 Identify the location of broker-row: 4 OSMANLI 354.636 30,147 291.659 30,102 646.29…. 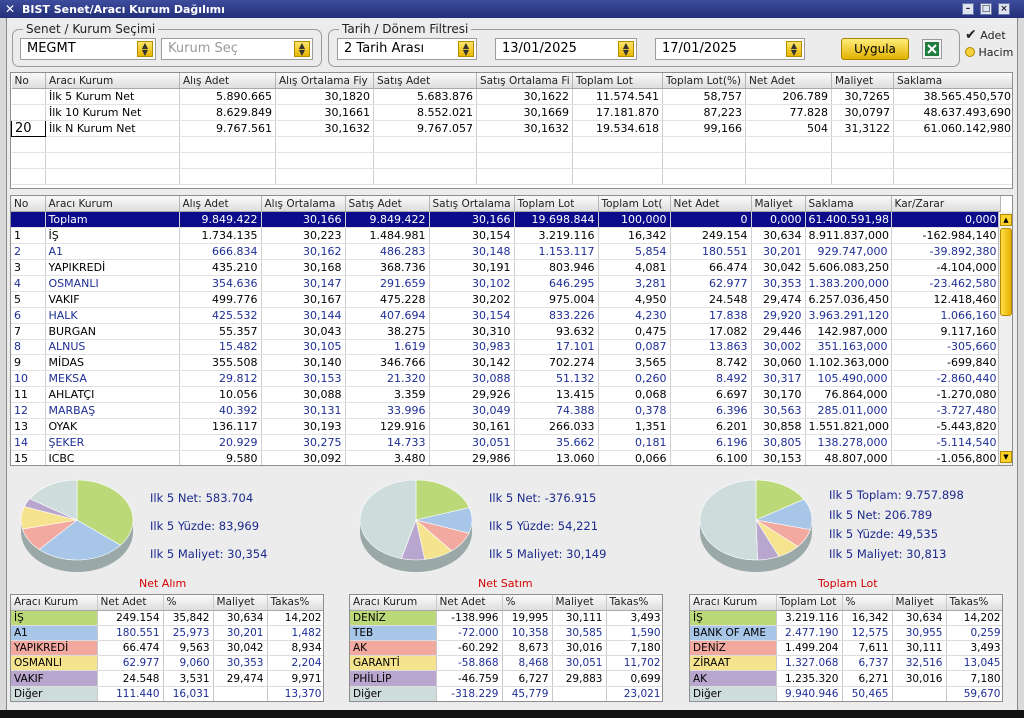
(506, 283).